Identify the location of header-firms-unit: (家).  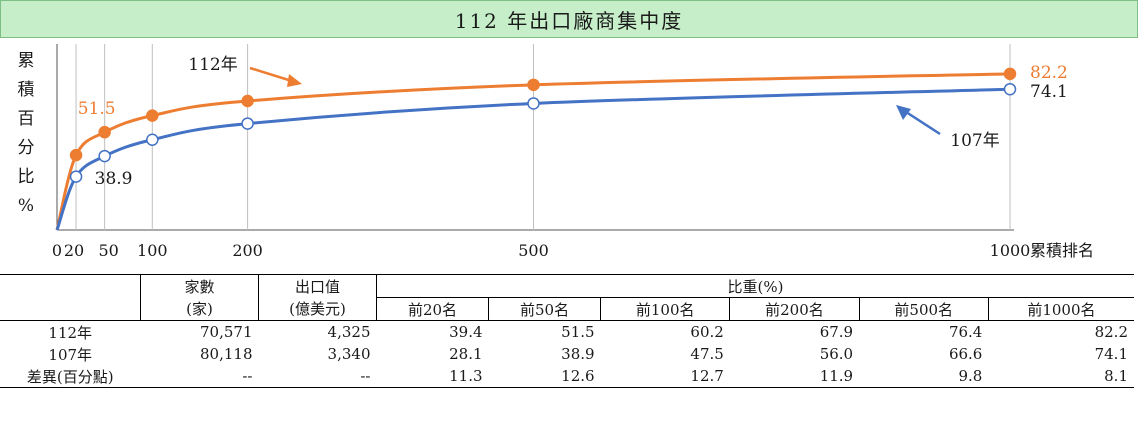
(199, 309).